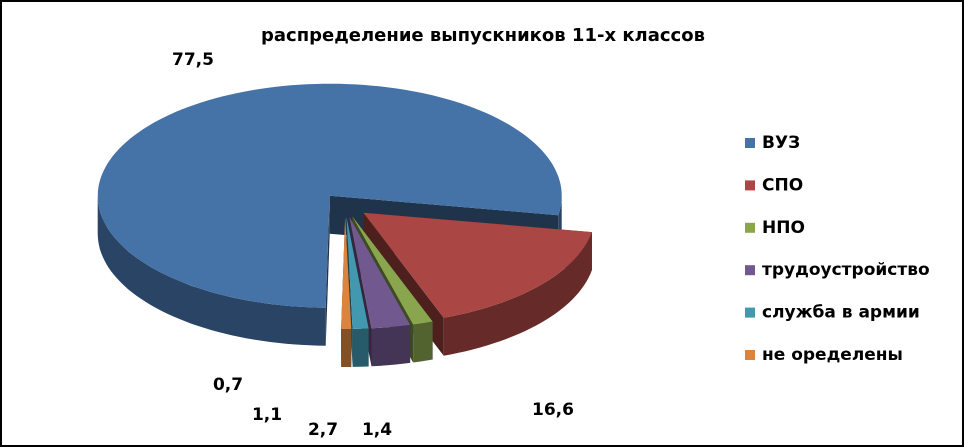 The width and height of the screenshot is (964, 447). I want to click on legend-label: служба в армии, so click(841, 313).